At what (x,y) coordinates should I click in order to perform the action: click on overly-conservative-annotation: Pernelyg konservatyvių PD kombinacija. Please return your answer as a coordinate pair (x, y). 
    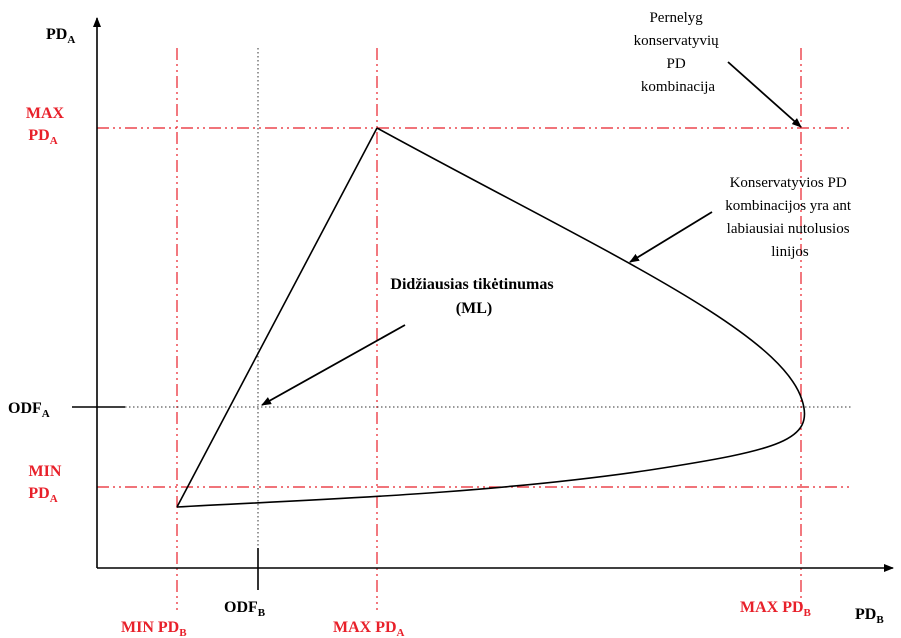
    Looking at the image, I should click on (678, 52).